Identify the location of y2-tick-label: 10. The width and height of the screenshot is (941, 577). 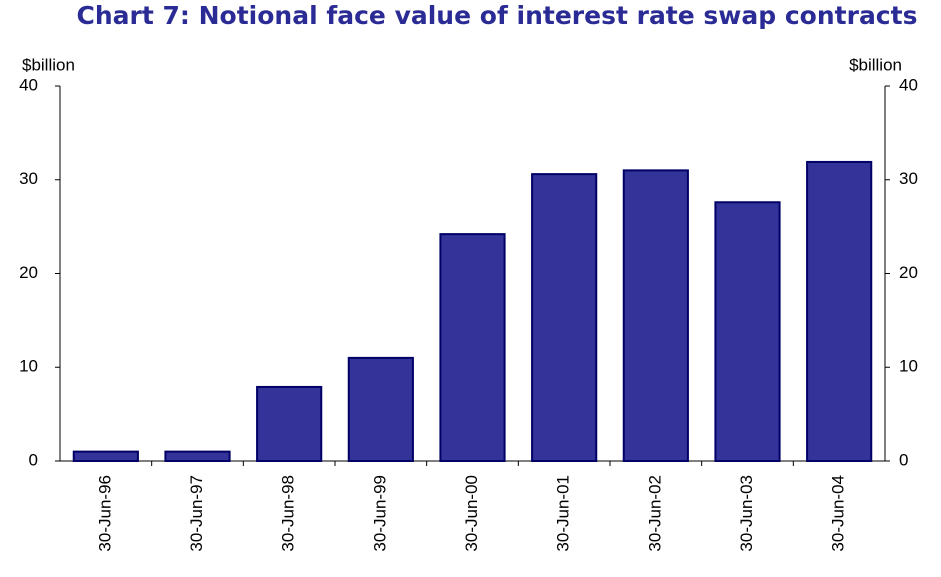
(908, 366).